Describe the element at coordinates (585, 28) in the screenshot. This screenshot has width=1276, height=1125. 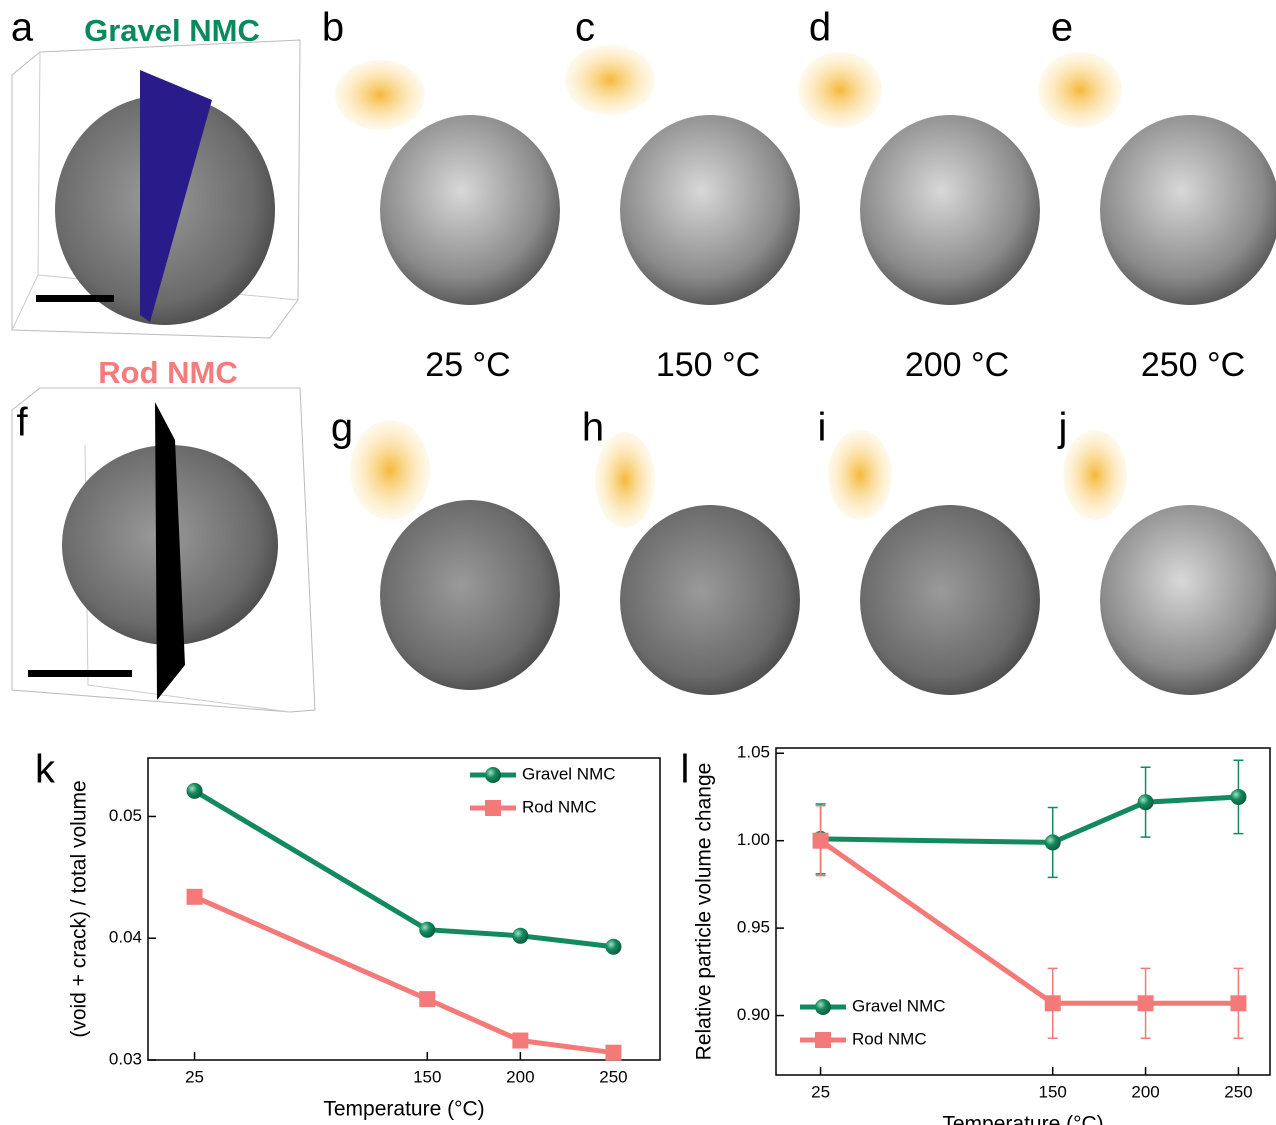
I see `panel-label: c` at that location.